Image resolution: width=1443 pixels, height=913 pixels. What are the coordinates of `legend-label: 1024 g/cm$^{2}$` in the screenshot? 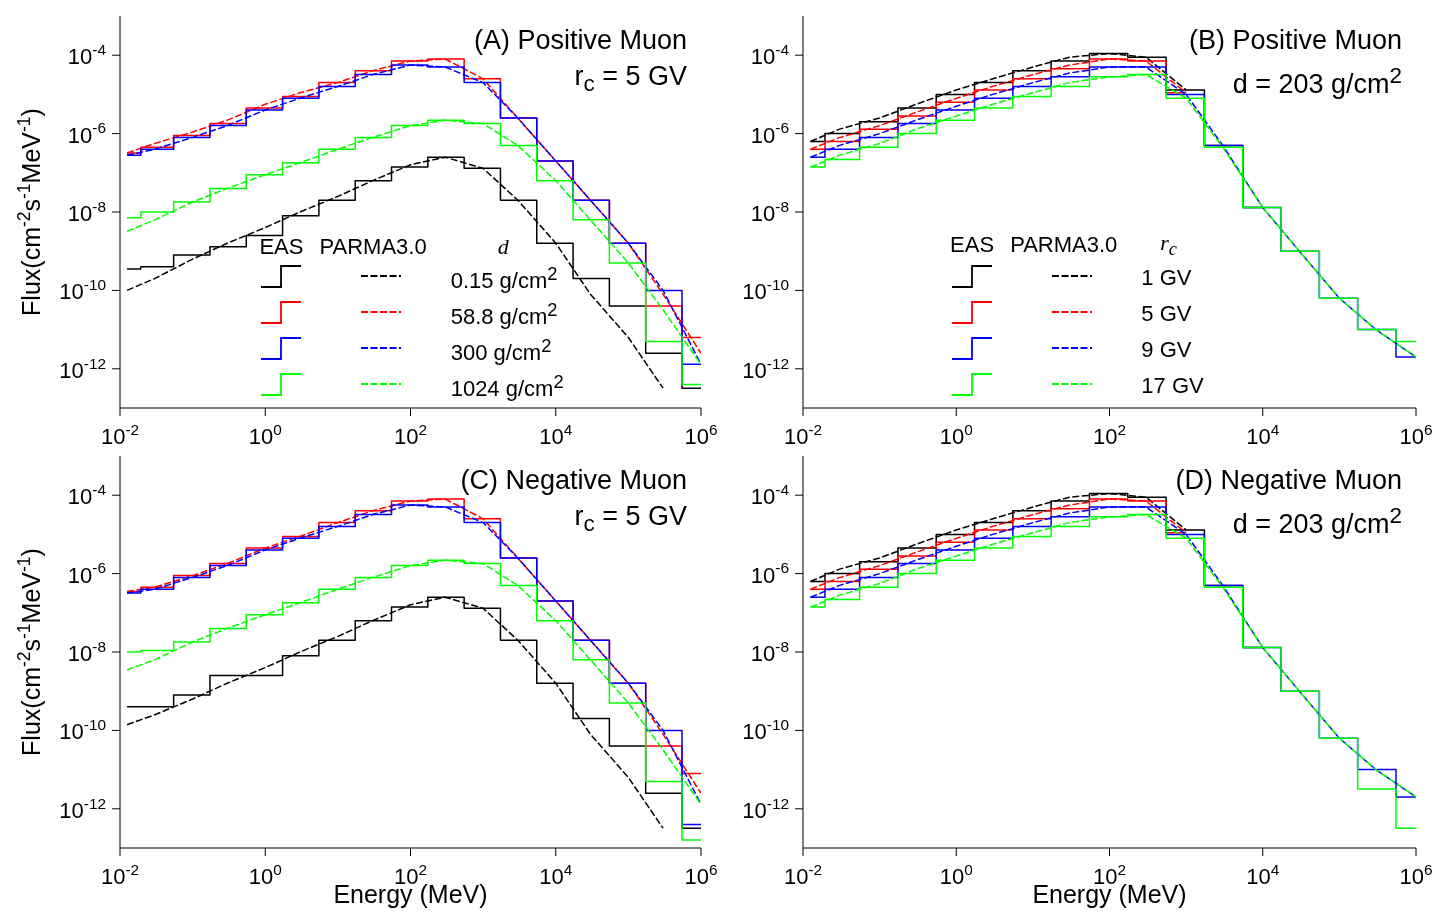 It's located at (507, 385).